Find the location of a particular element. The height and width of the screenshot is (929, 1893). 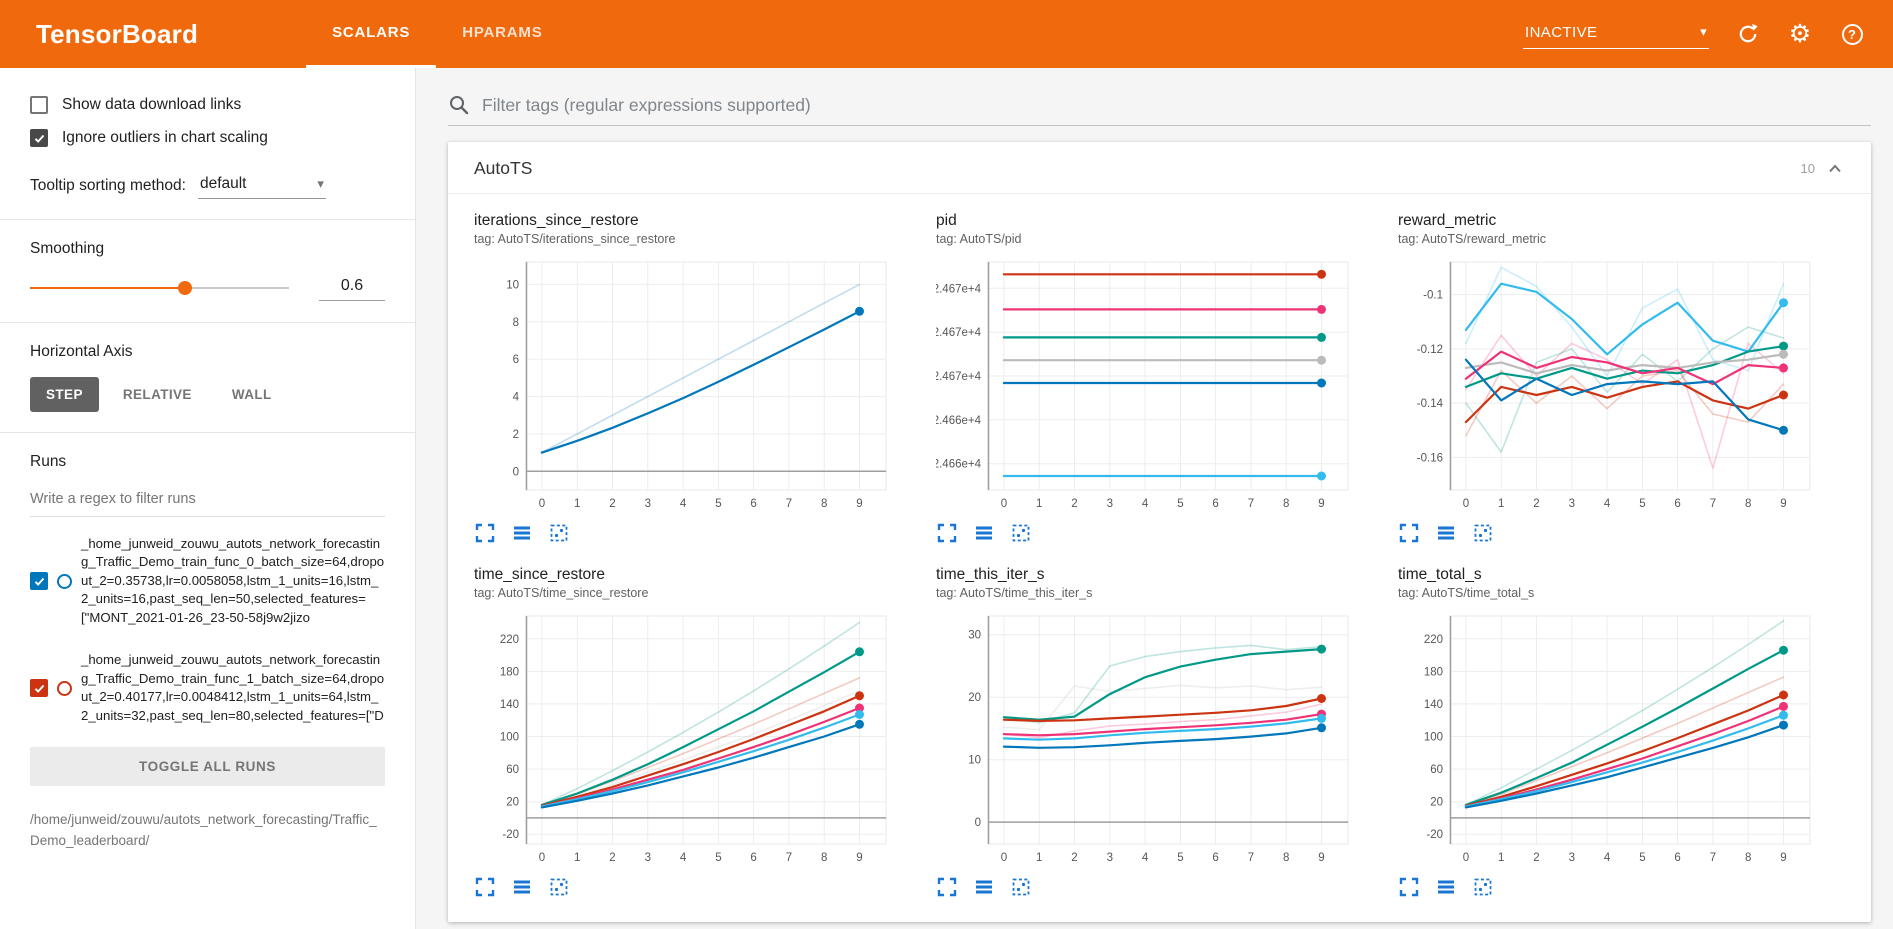

svg-text: 0 is located at coordinates (1466, 858).